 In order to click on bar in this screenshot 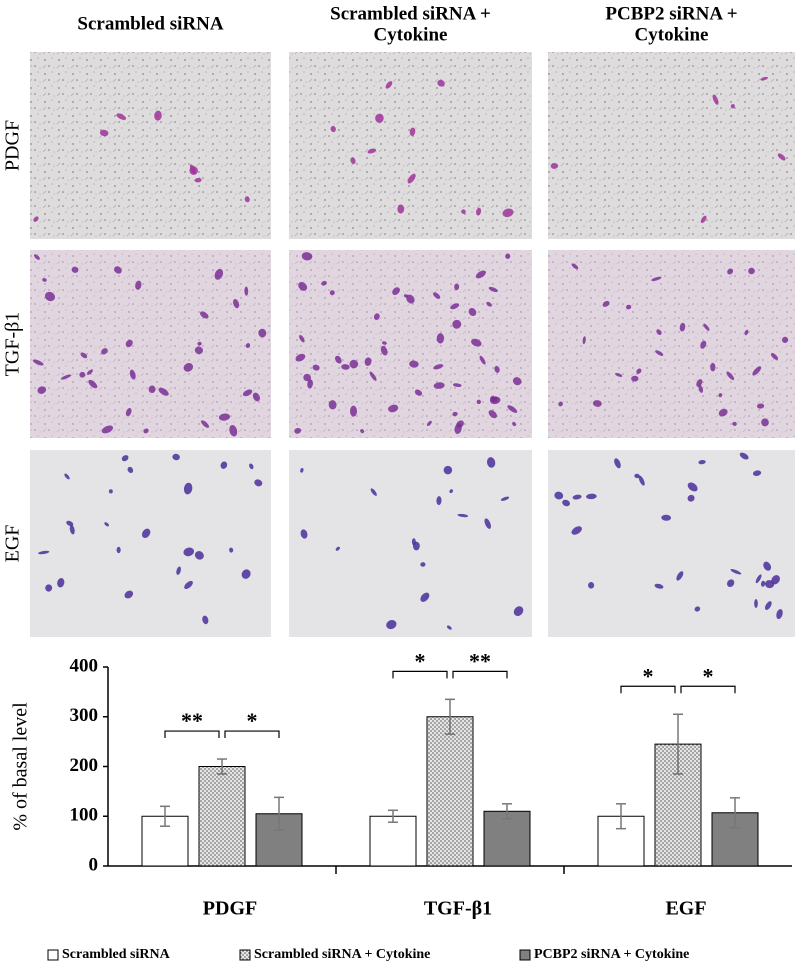, I will do `click(507, 838)`.